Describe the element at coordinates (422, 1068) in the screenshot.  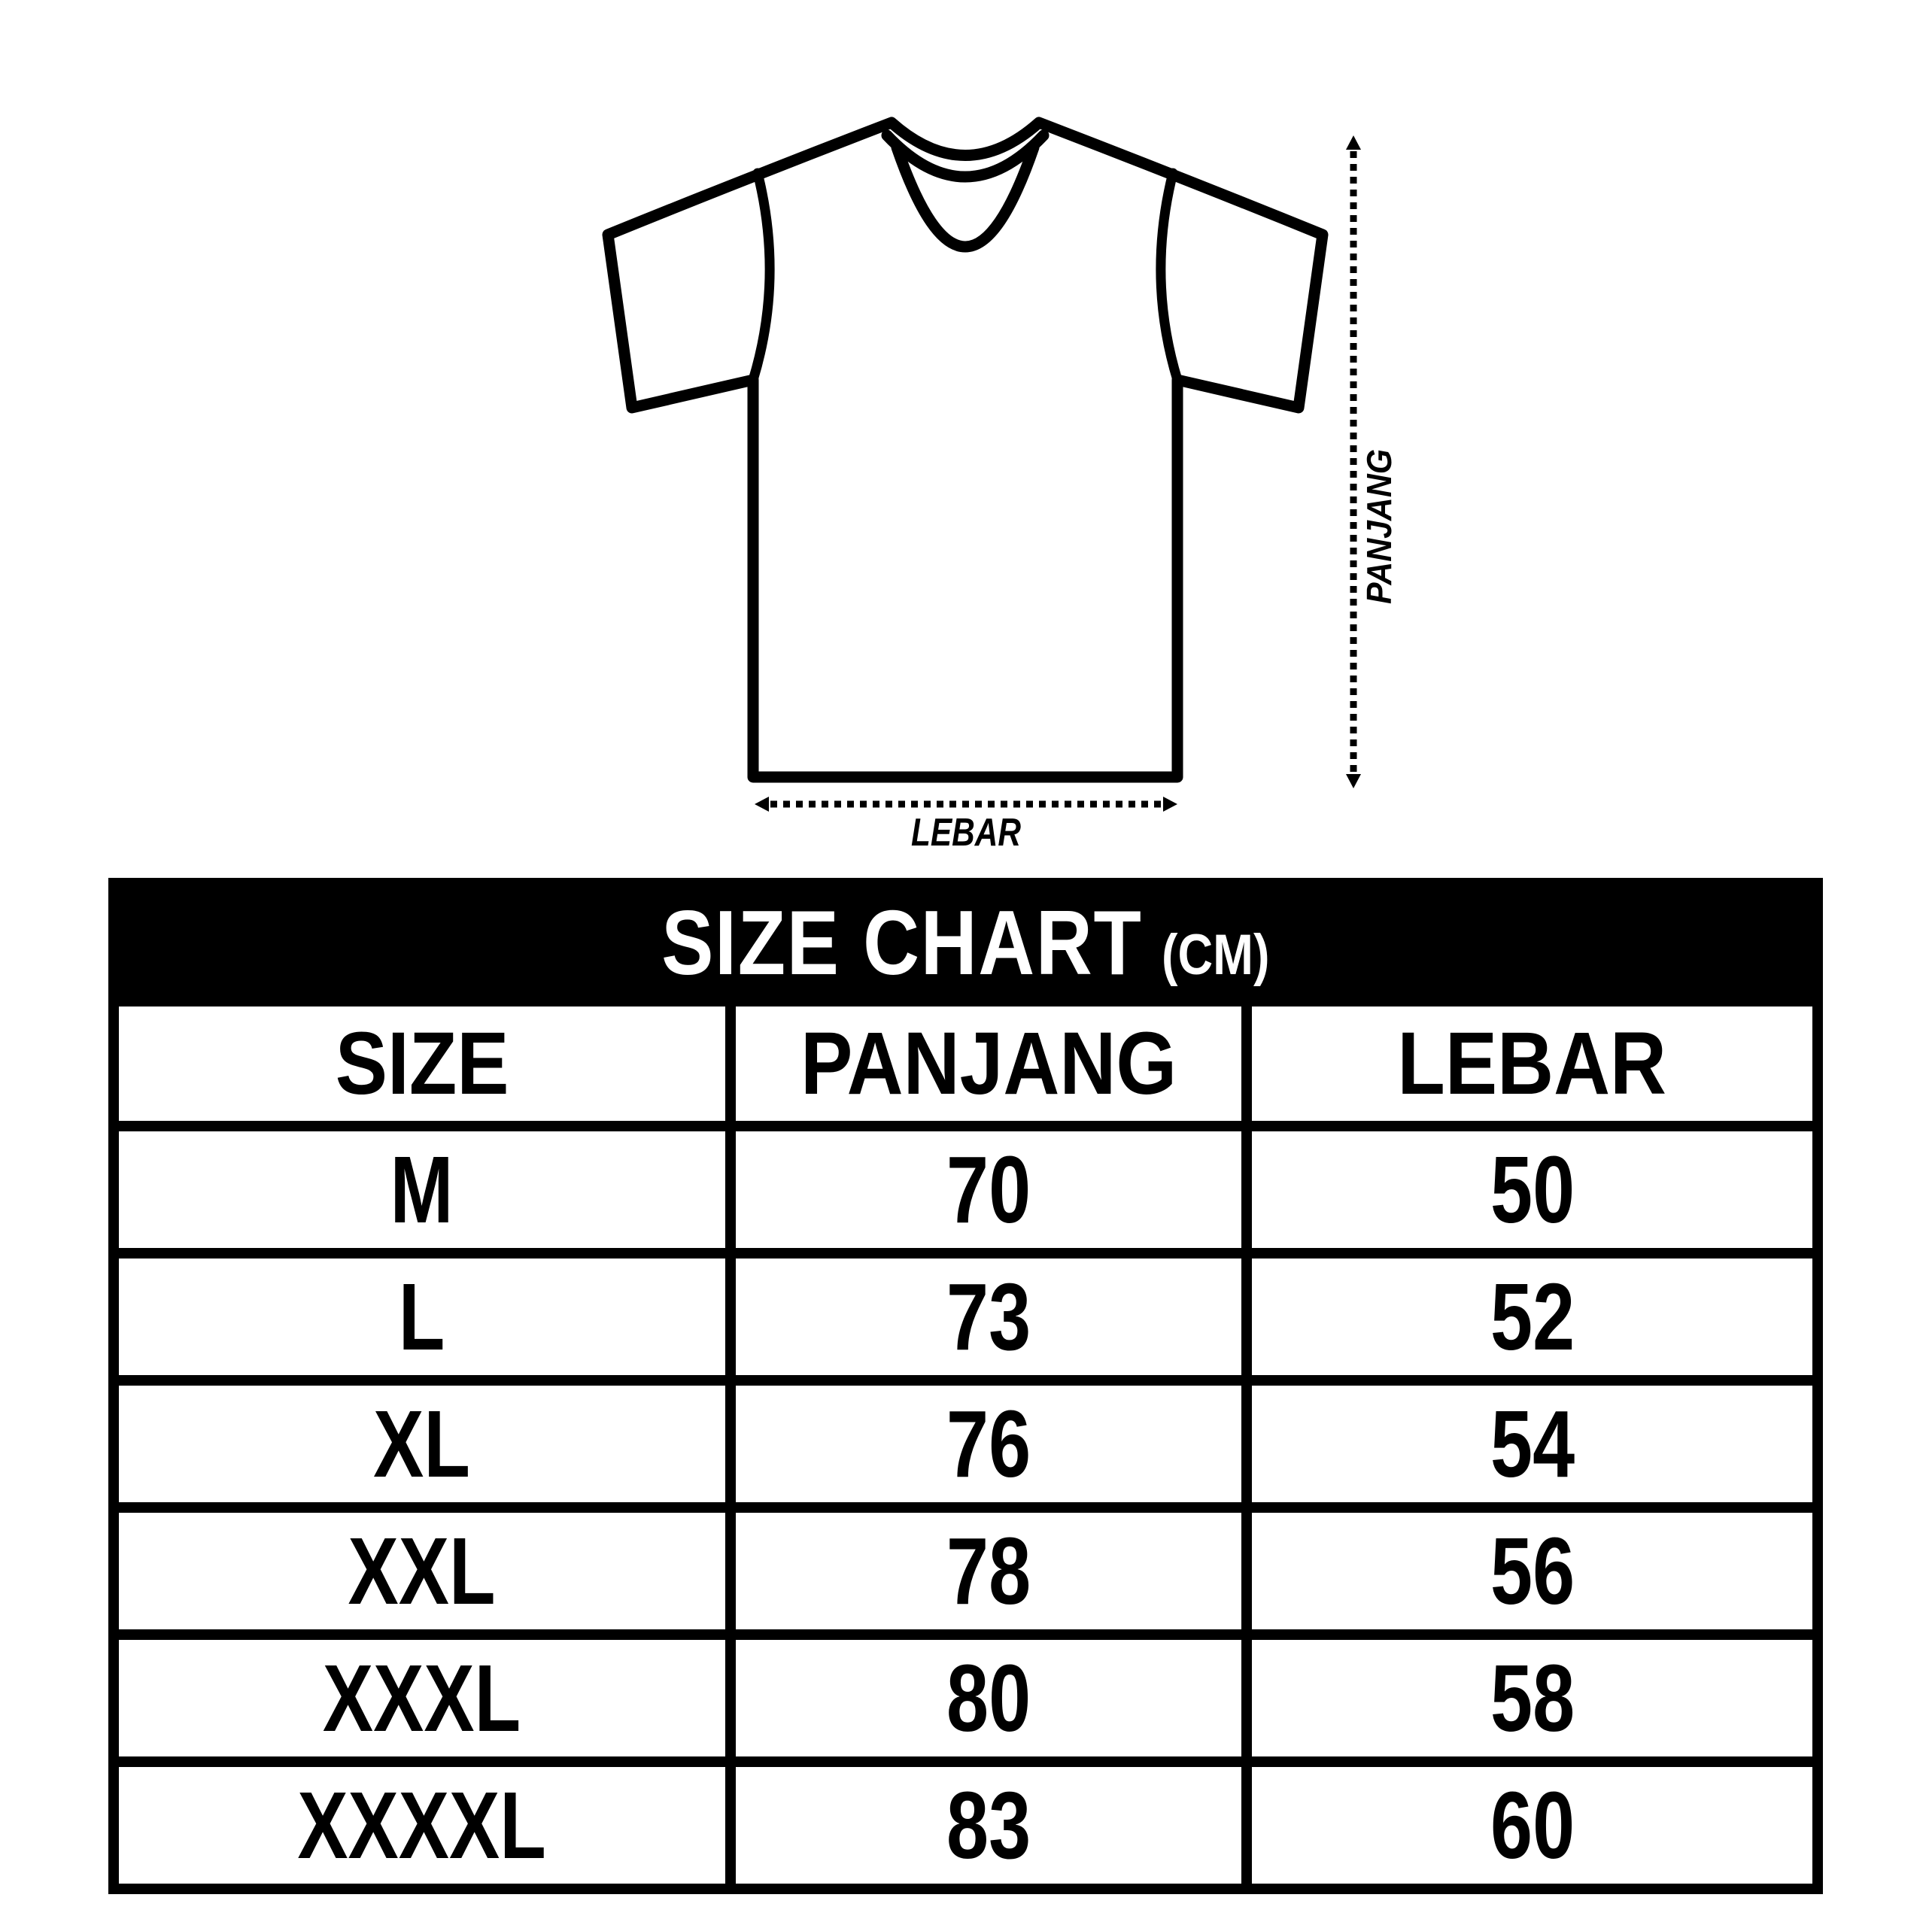
I see `column-header-size: SIZE` at that location.